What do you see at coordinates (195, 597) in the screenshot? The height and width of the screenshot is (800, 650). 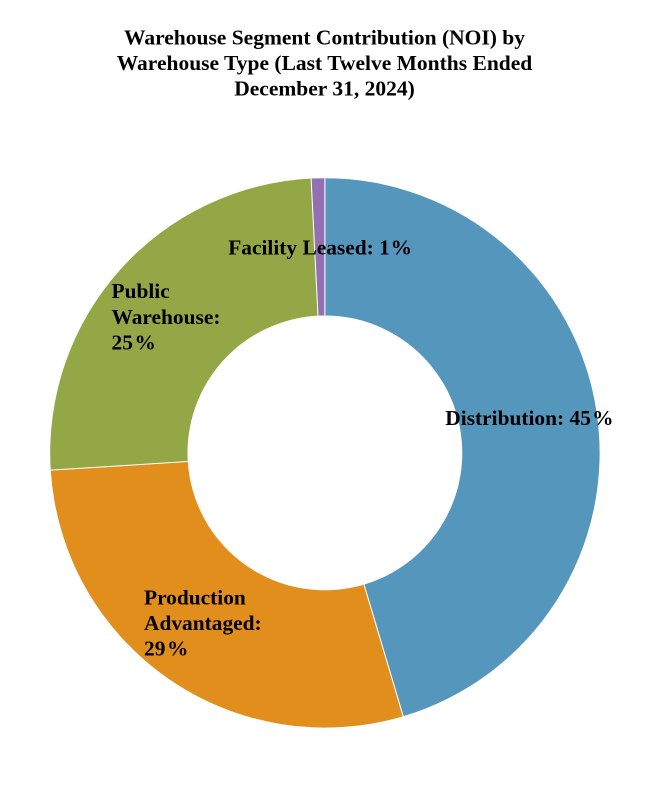 I see `svg-text: Production` at bounding box center [195, 597].